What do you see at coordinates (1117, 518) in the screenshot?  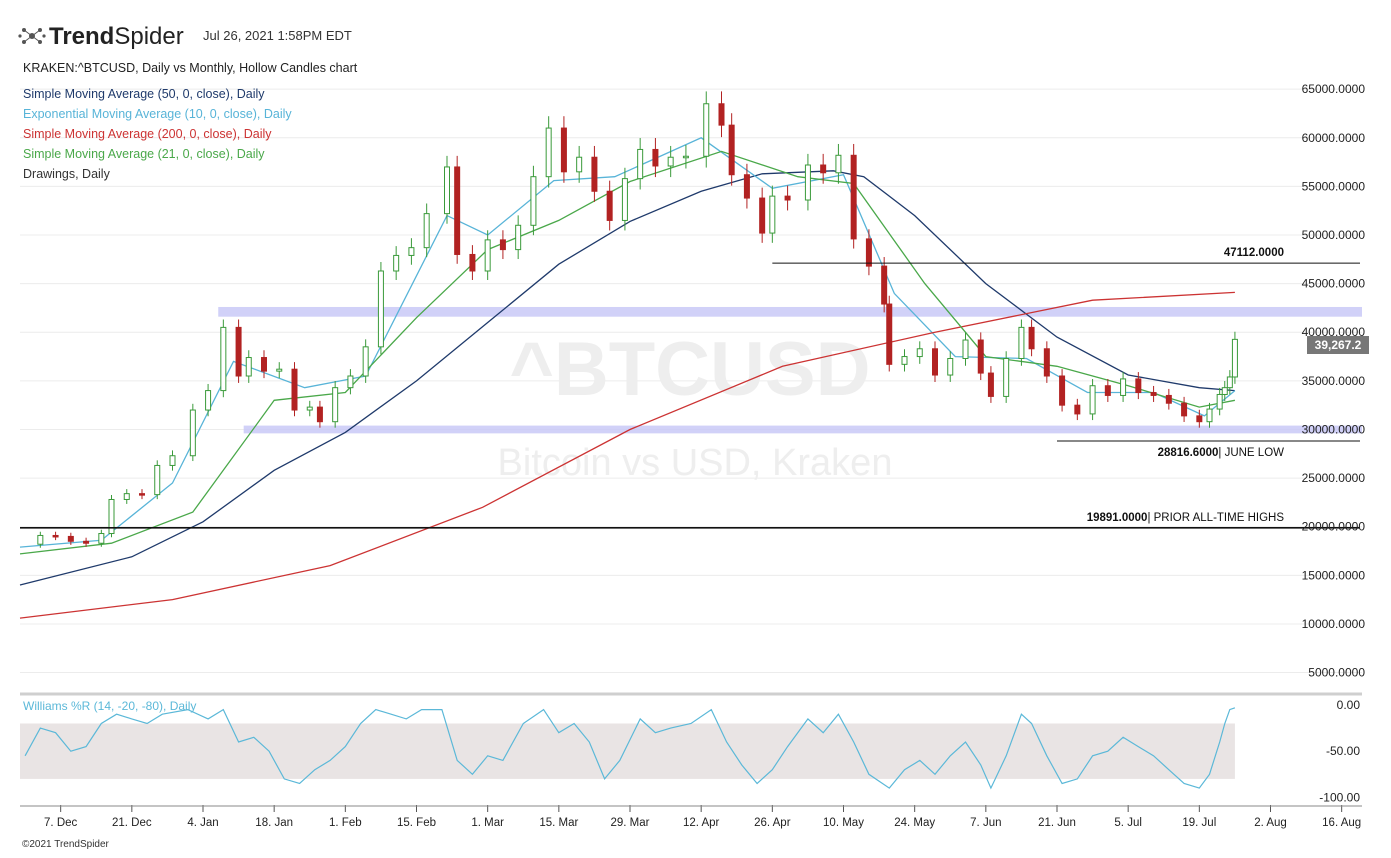 I see `level-value: 19891.0000` at bounding box center [1117, 518].